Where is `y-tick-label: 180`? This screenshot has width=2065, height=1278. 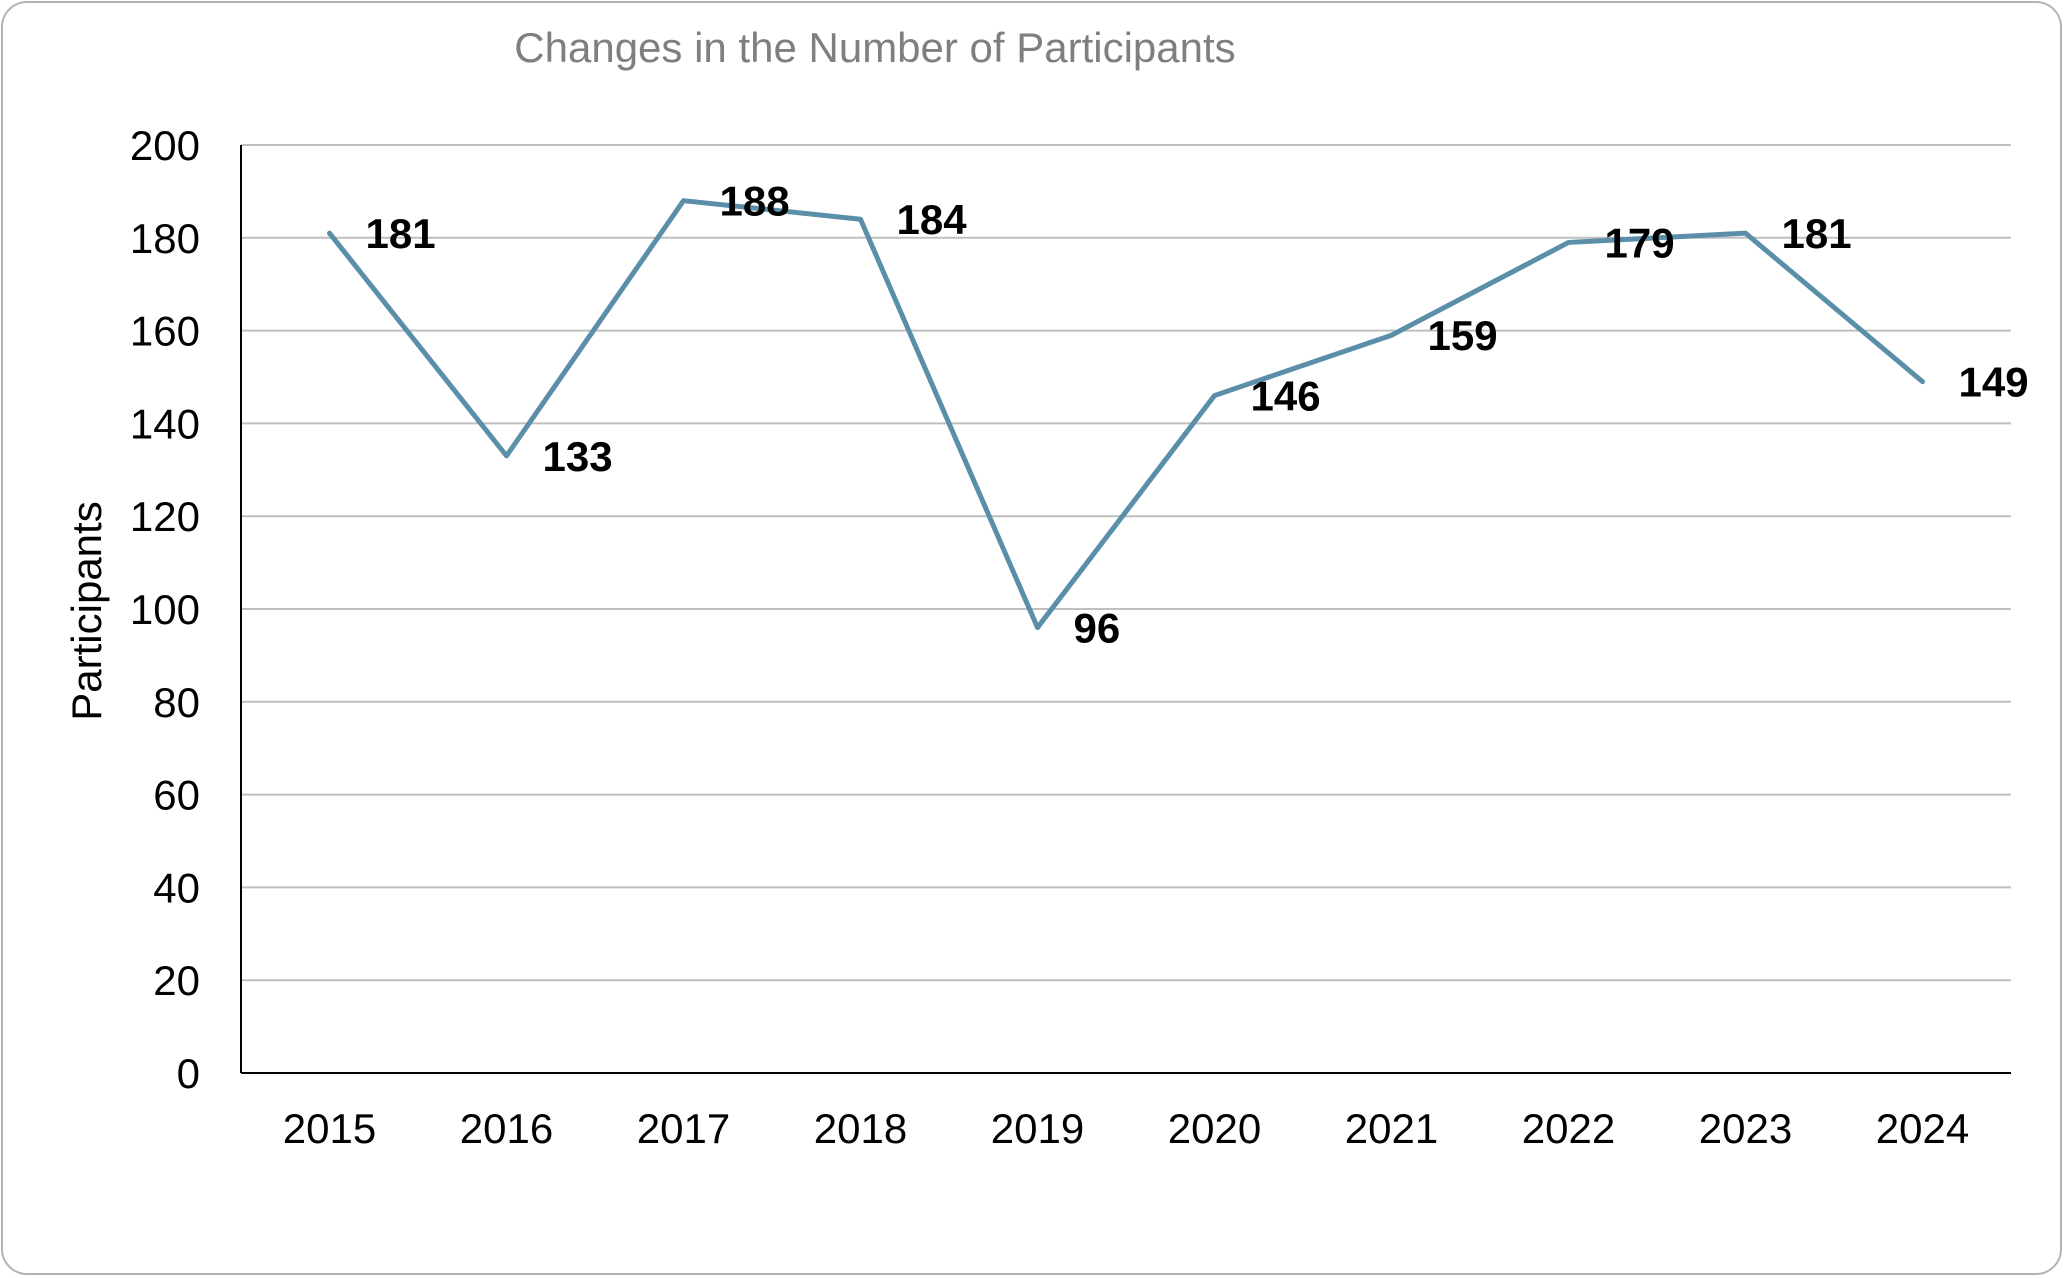 y-tick-label: 180 is located at coordinates (165, 238).